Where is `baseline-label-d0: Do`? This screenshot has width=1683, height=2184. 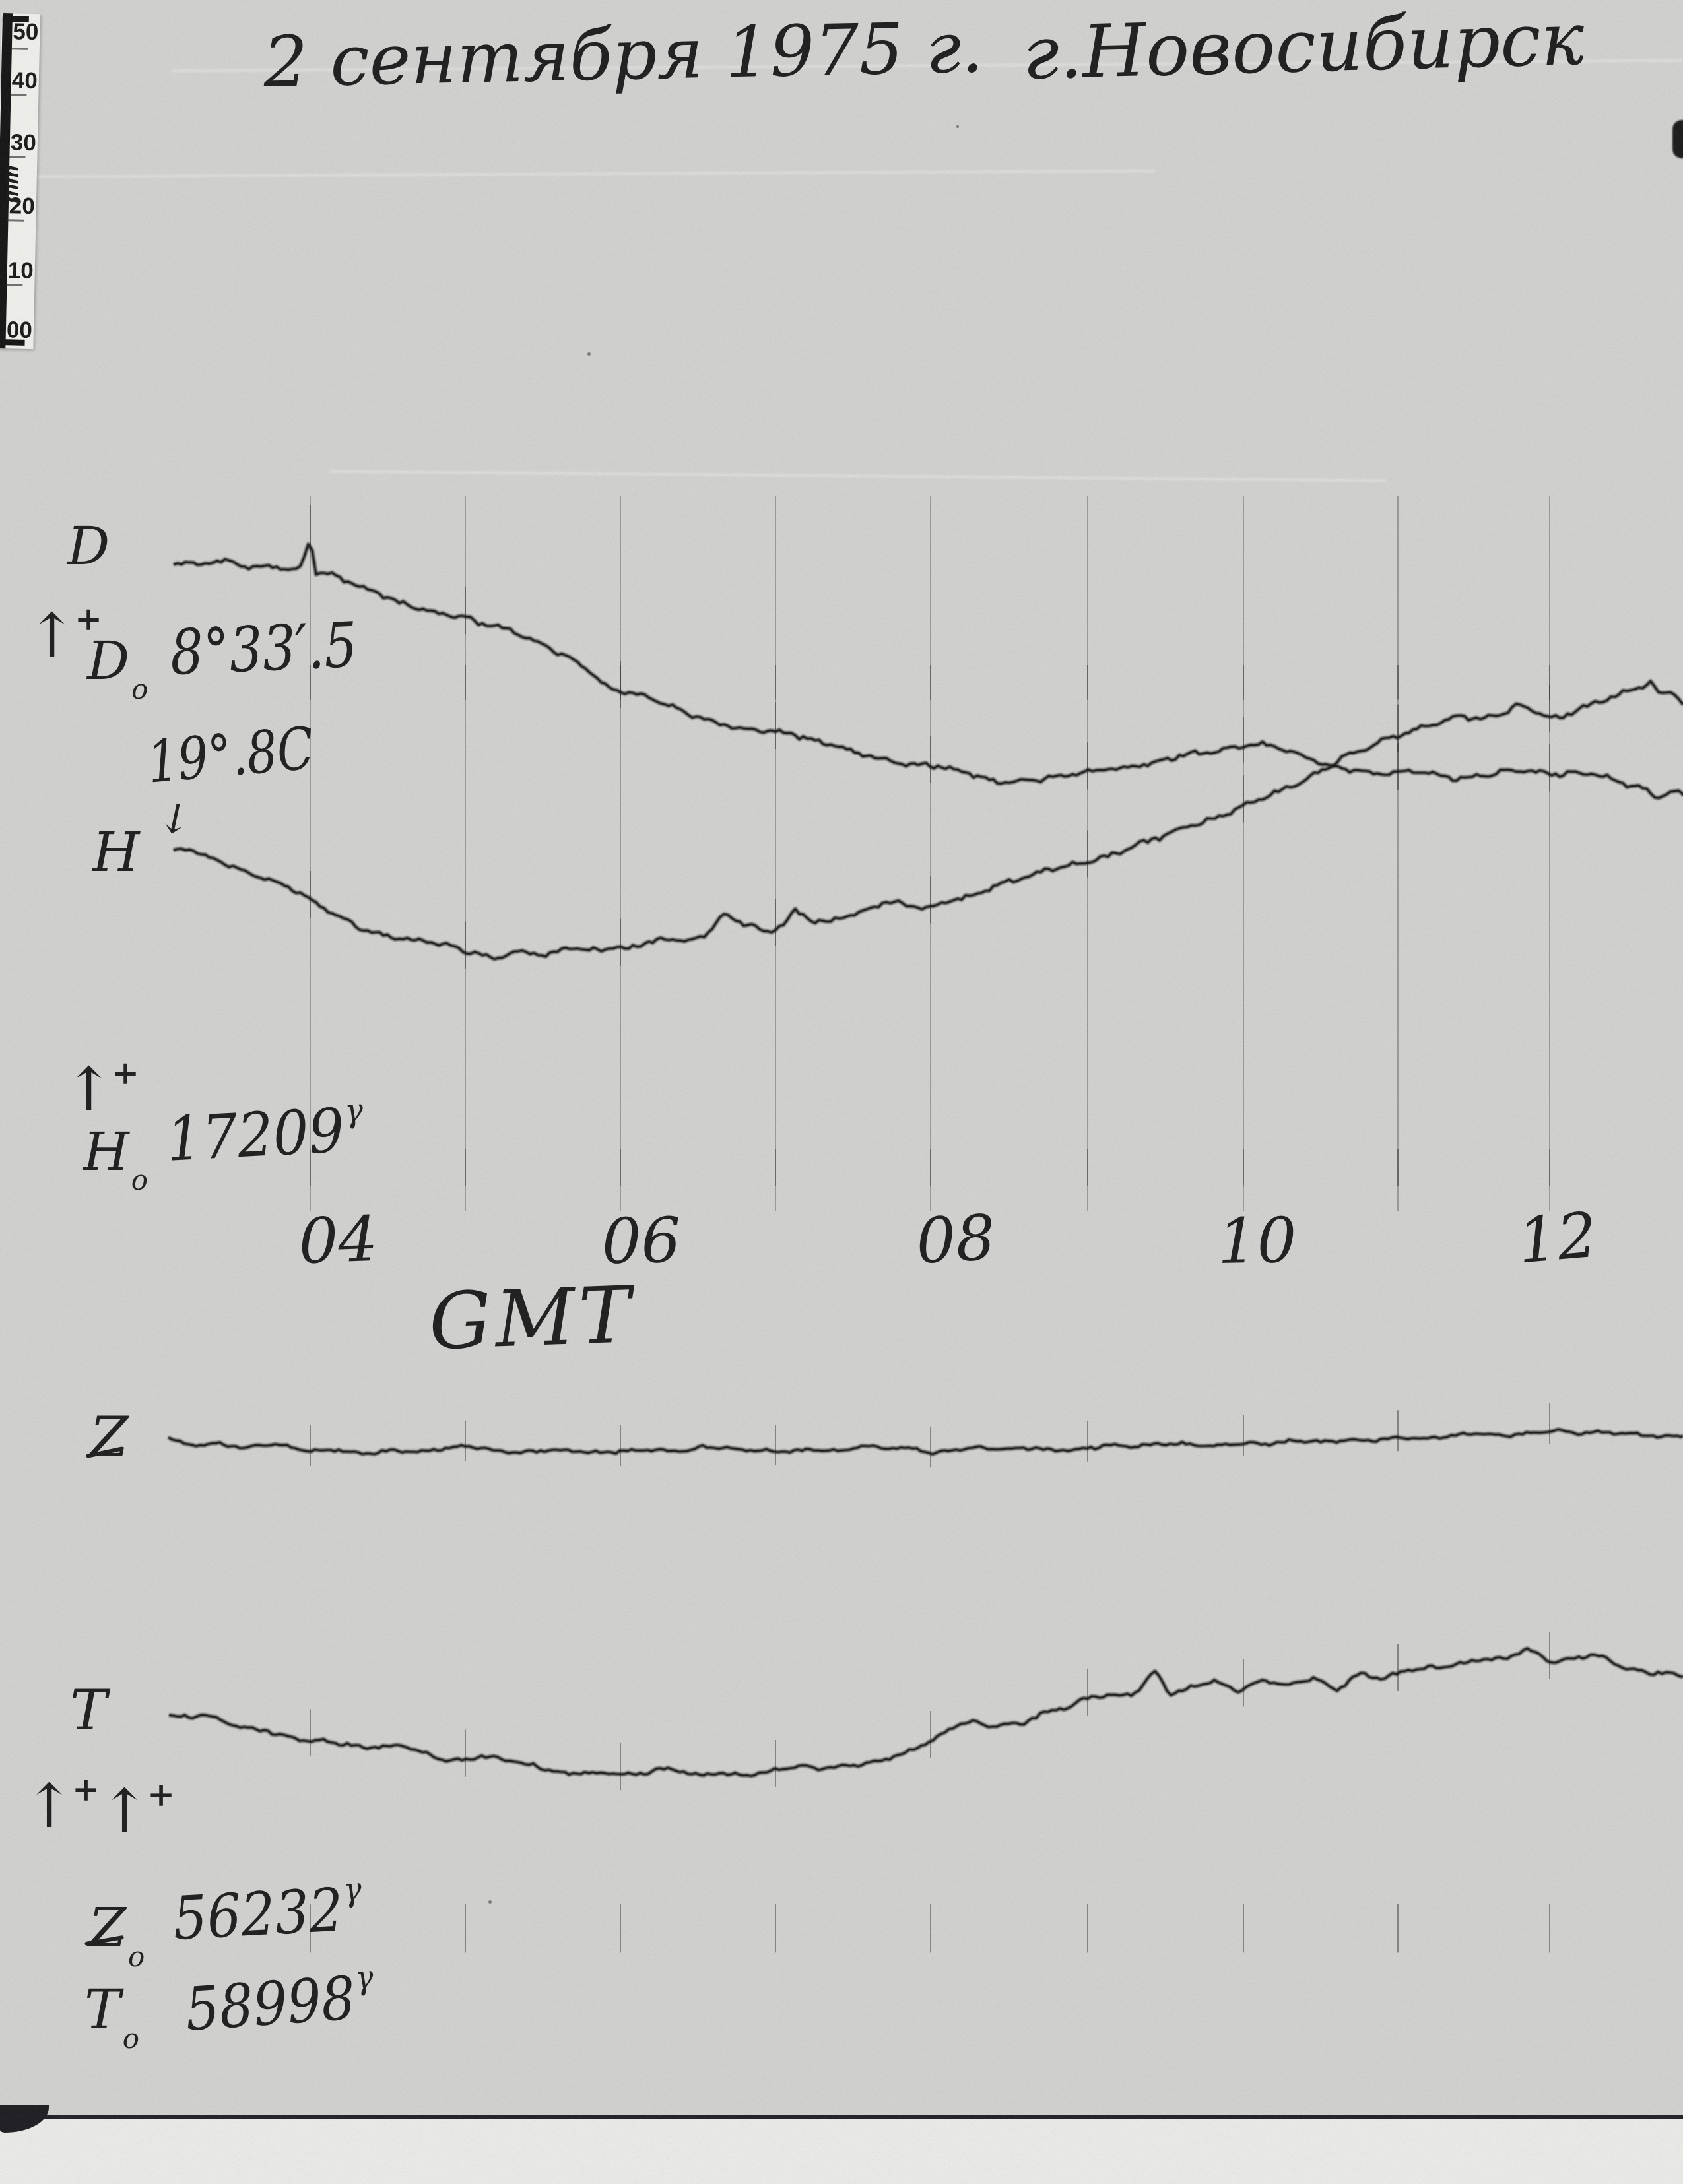 baseline-label-d0: Do is located at coordinates (117, 669).